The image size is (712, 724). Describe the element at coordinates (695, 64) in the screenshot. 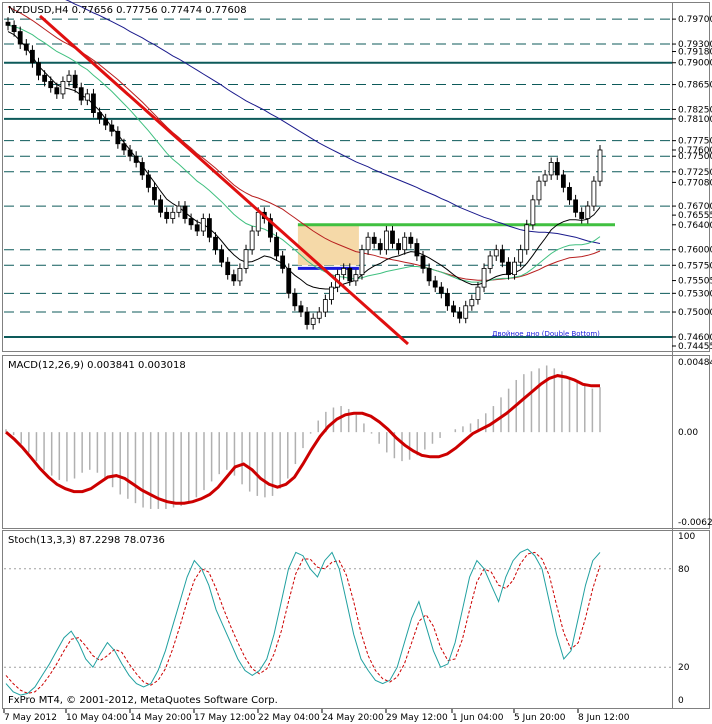

I see `price-label: 0.79000` at that location.